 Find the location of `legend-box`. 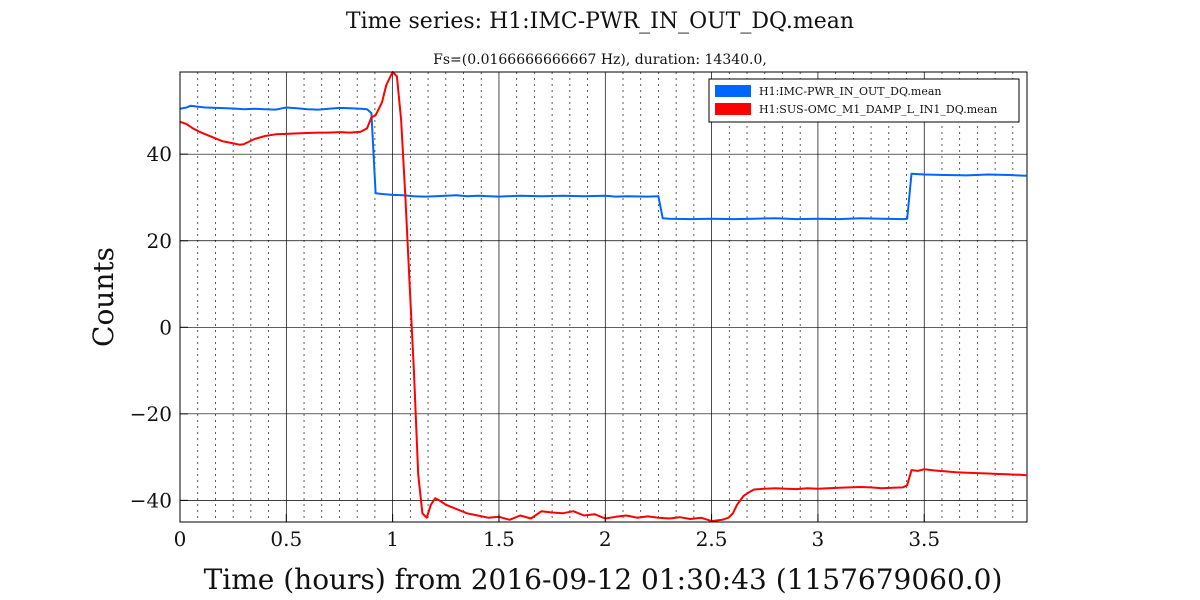

legend-box is located at coordinates (864, 100).